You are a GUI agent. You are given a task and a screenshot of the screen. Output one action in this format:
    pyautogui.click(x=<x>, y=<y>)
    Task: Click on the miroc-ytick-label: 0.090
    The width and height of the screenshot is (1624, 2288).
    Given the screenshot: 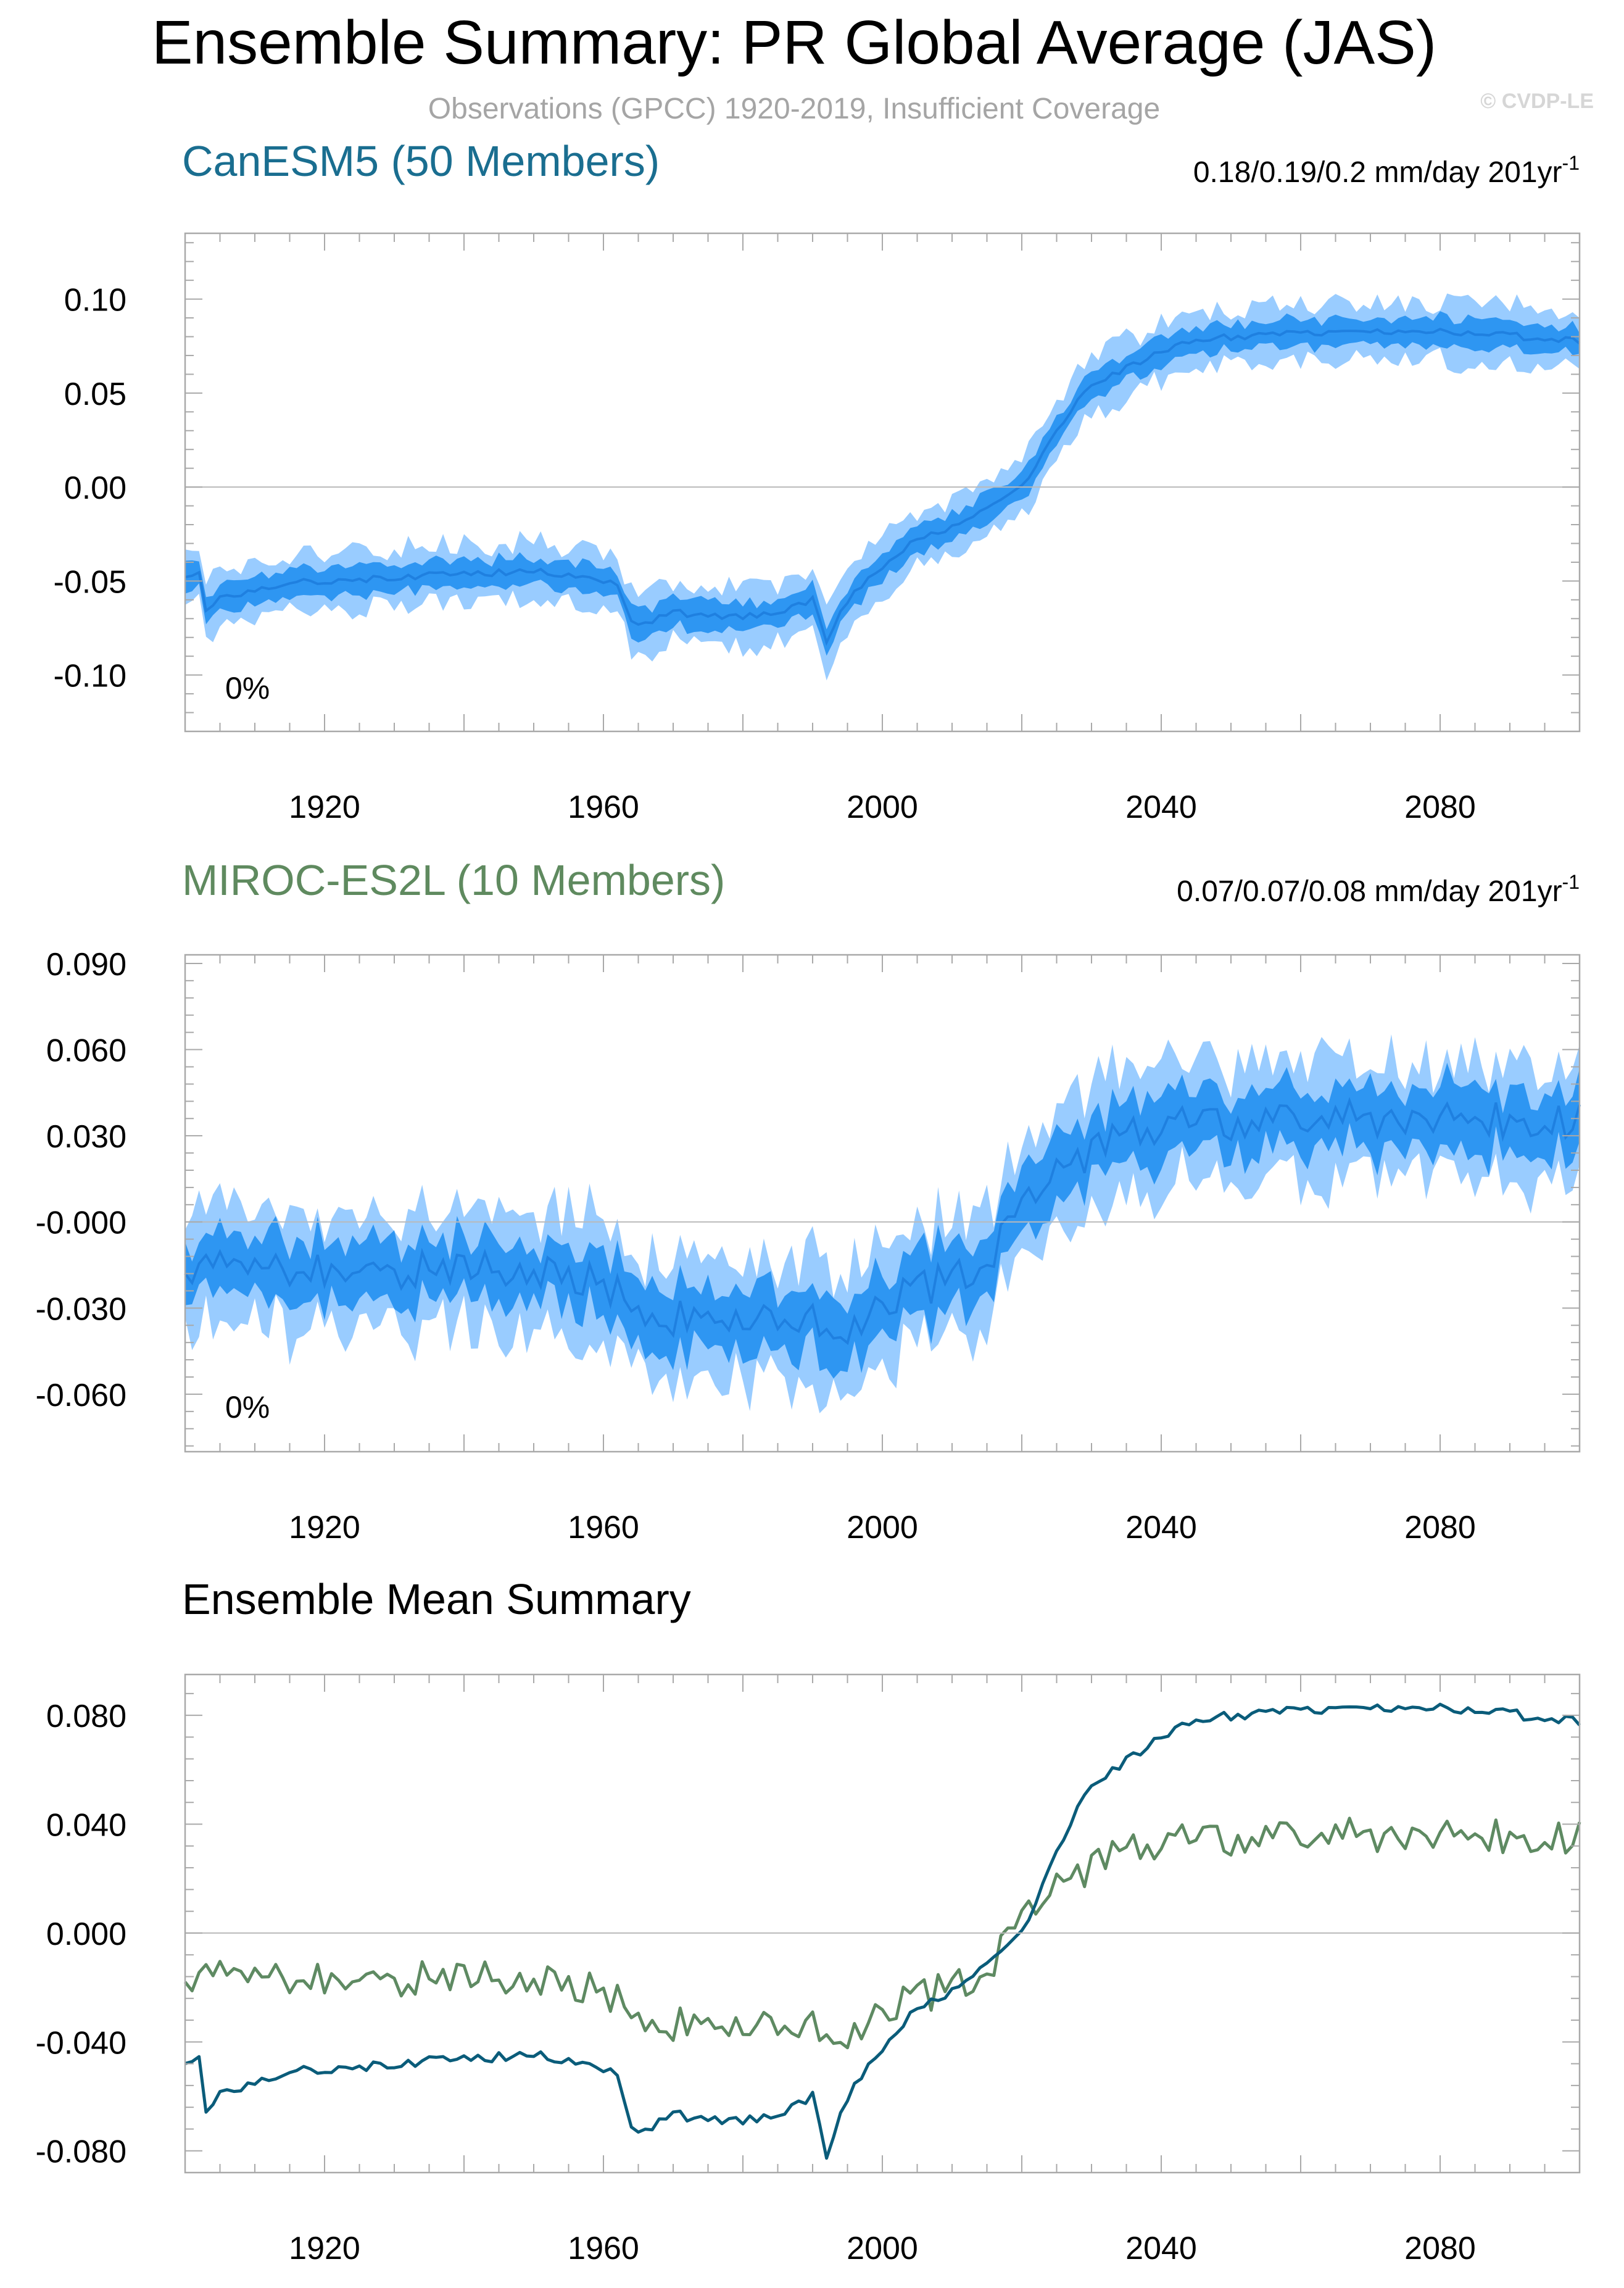 What is the action you would take?
    pyautogui.click(x=86, y=965)
    